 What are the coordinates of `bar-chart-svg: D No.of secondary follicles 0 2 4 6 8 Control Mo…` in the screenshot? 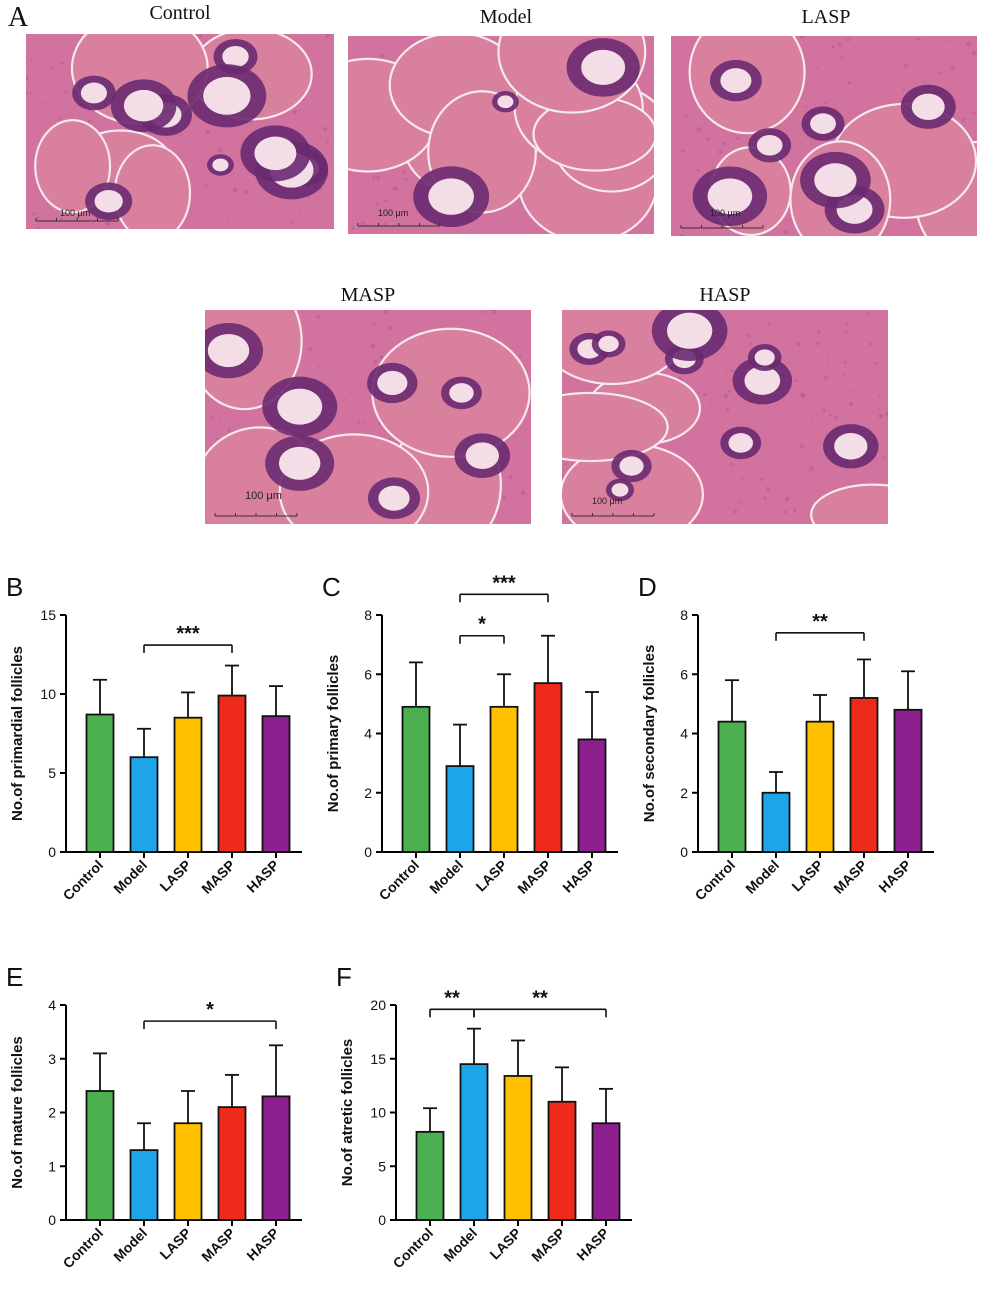 It's located at (786, 738).